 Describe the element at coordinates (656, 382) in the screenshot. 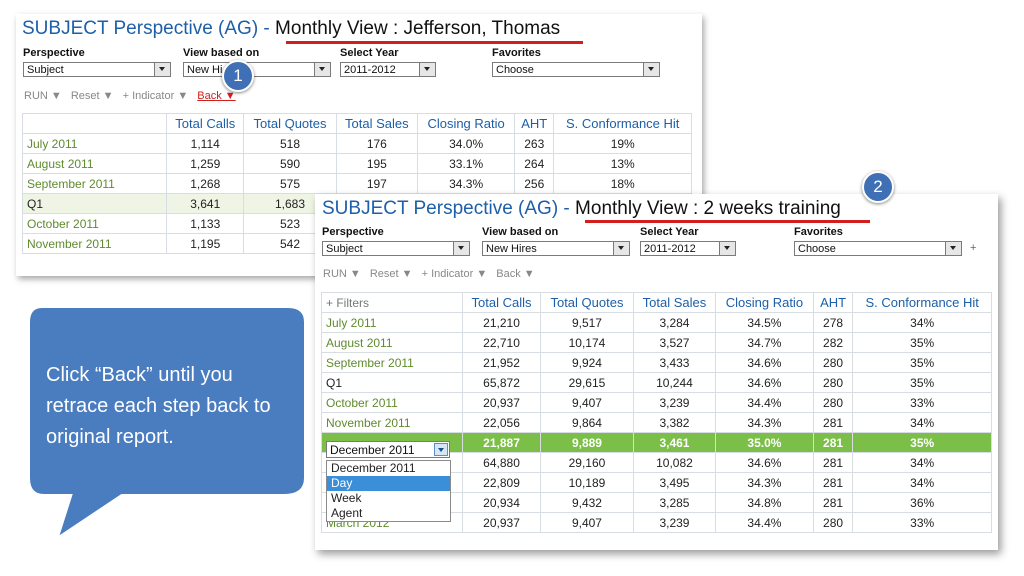

I see `table-row: Q1 65,872 29,615 10,244 34.6% 280 35%` at that location.